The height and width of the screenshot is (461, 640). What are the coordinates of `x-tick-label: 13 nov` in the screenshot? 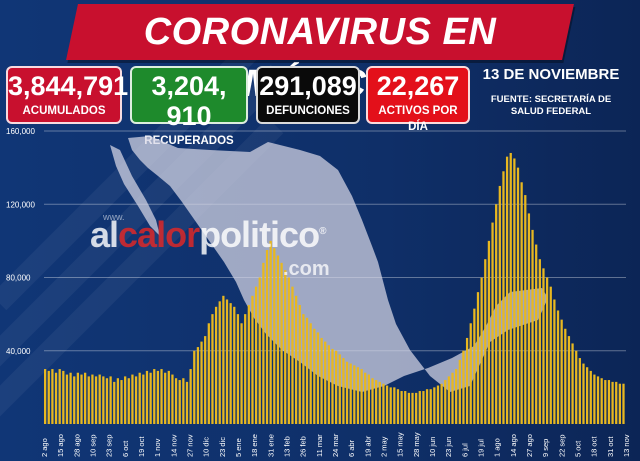 It's located at (626, 445).